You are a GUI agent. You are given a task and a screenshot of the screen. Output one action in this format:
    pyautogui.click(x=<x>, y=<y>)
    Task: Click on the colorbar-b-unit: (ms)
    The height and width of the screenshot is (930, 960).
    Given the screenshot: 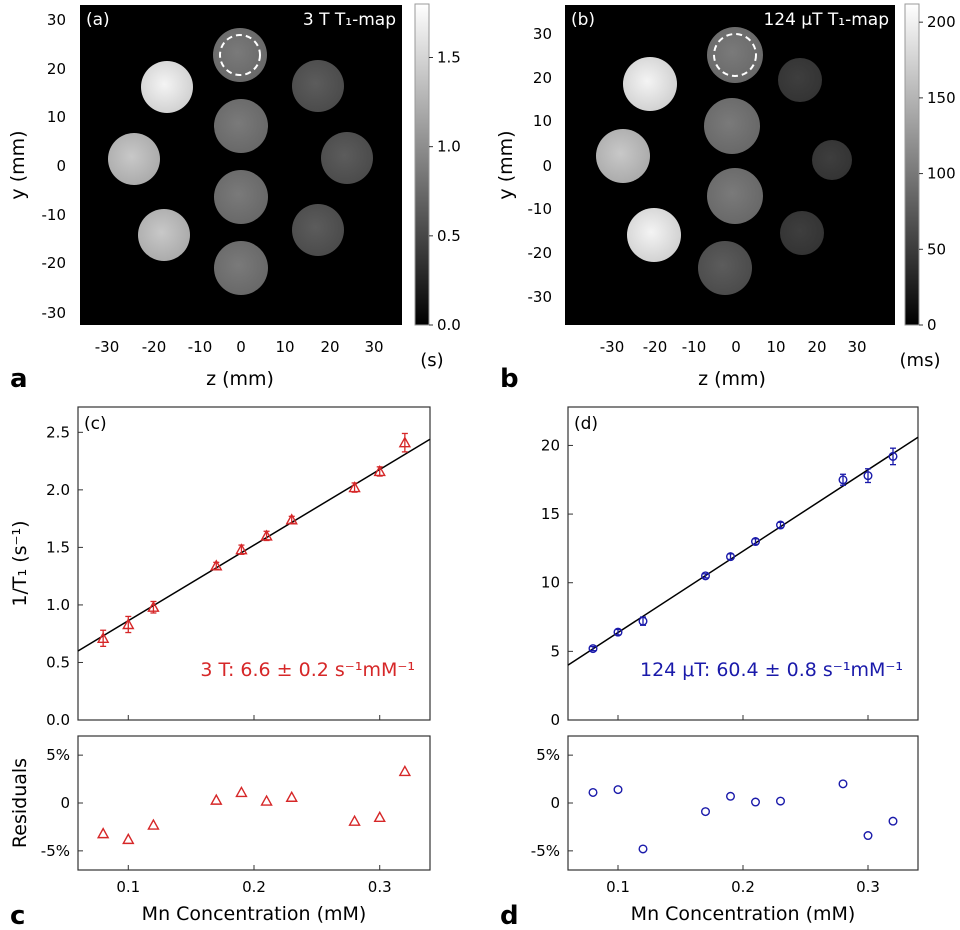 What is the action you would take?
    pyautogui.click(x=920, y=360)
    